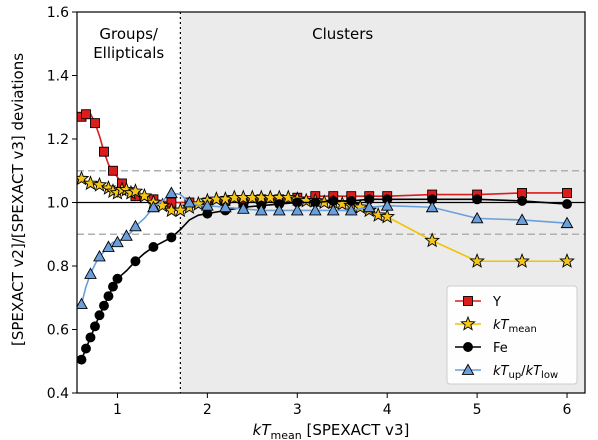  I want to click on region-label-groups-line1: Groups/, so click(128, 34).